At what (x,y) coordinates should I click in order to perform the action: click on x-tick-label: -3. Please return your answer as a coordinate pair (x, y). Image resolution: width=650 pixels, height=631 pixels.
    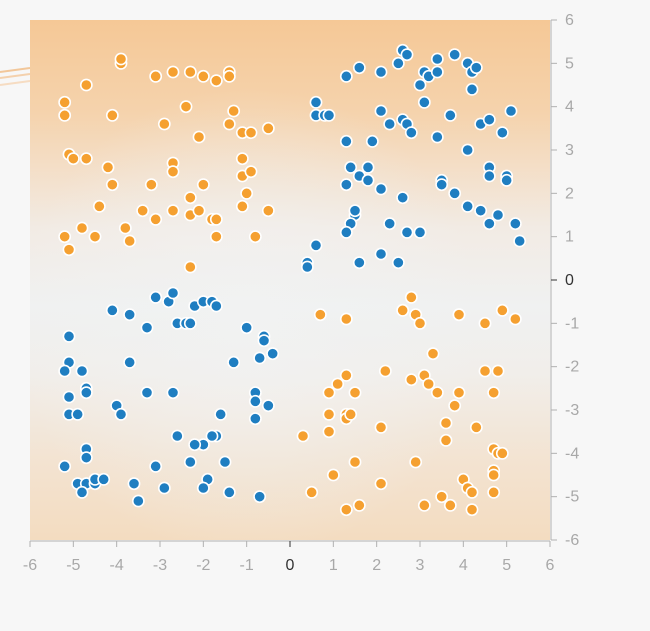
    Looking at the image, I should click on (160, 565).